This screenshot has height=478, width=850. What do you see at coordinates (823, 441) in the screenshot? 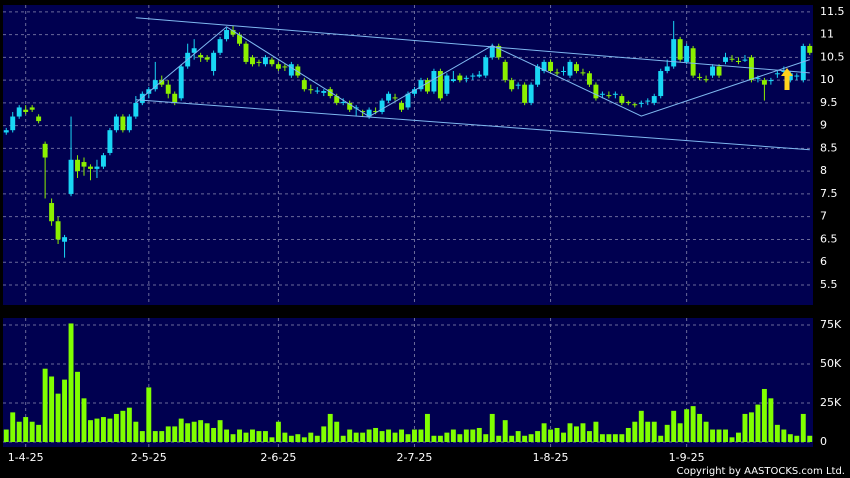
I see `y-tick-label: 0` at bounding box center [823, 441].